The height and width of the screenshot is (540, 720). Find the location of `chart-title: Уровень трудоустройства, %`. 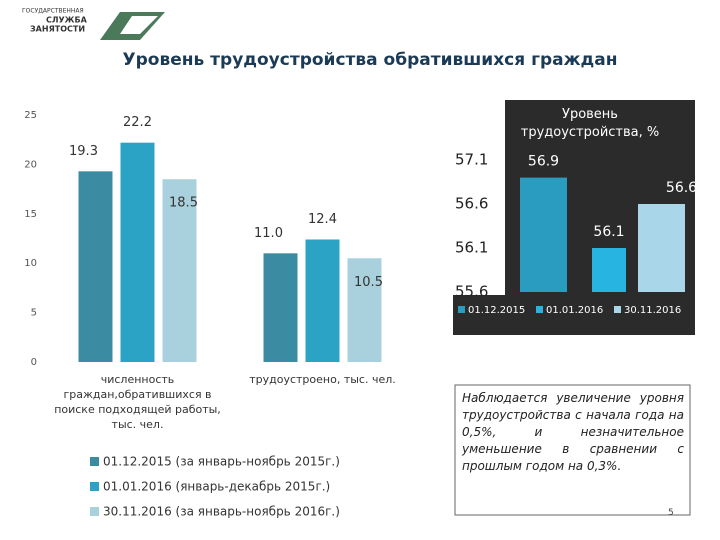

chart-title: Уровень трудоустройства, % is located at coordinates (590, 123).